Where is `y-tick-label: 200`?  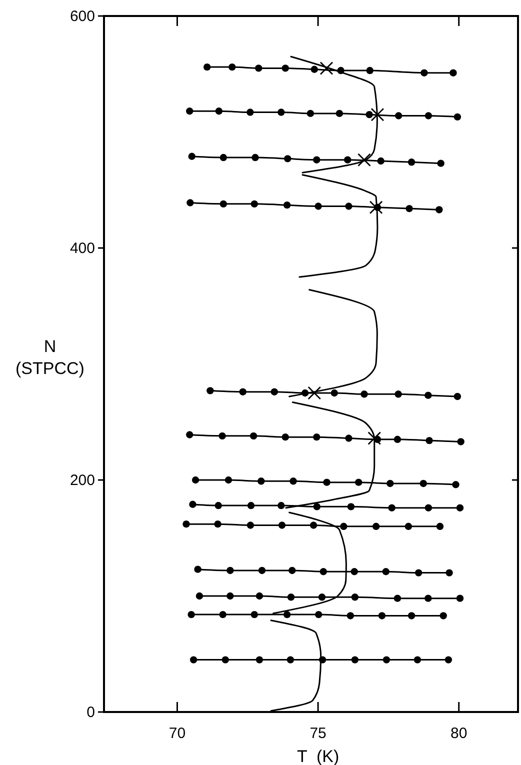
y-tick-label: 200 is located at coordinates (82, 480).